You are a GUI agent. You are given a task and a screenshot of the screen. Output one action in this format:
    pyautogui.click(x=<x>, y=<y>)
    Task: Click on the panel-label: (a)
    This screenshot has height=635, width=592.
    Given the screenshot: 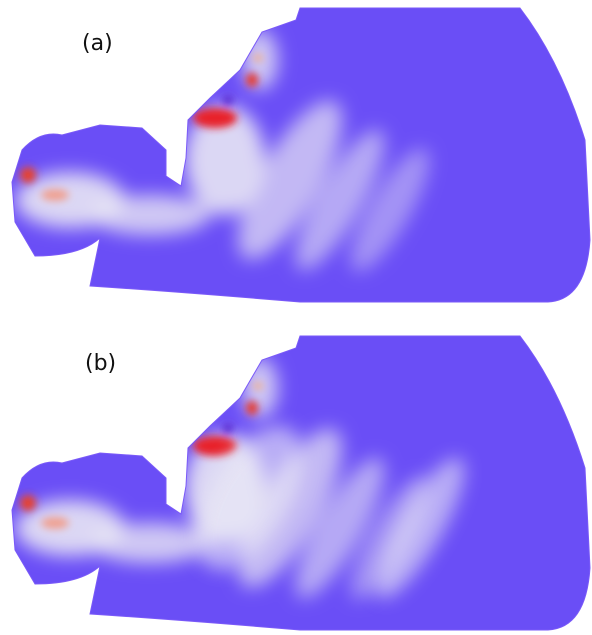 What is the action you would take?
    pyautogui.click(x=97, y=43)
    